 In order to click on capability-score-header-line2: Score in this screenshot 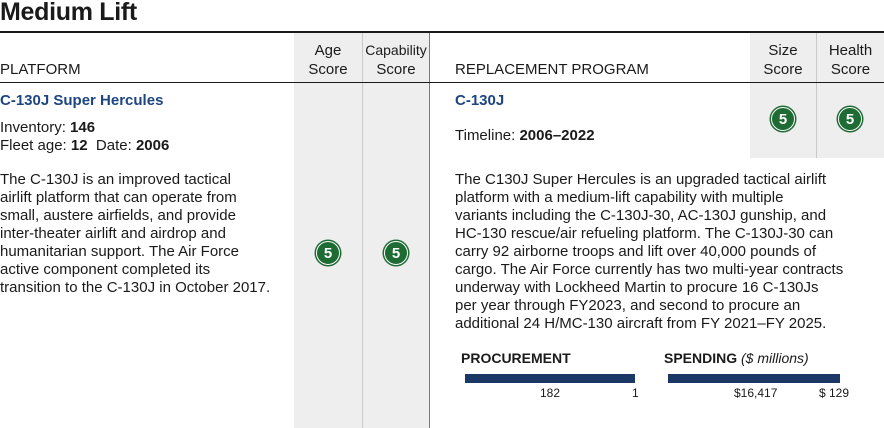, I will do `click(396, 69)`.